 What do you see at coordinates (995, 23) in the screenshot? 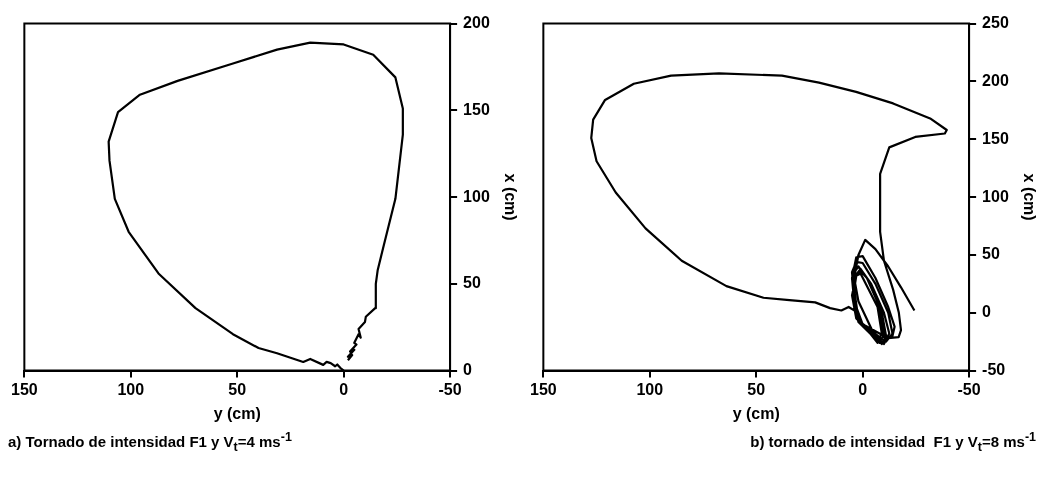
I see `y-tick-label: 250` at bounding box center [995, 23].